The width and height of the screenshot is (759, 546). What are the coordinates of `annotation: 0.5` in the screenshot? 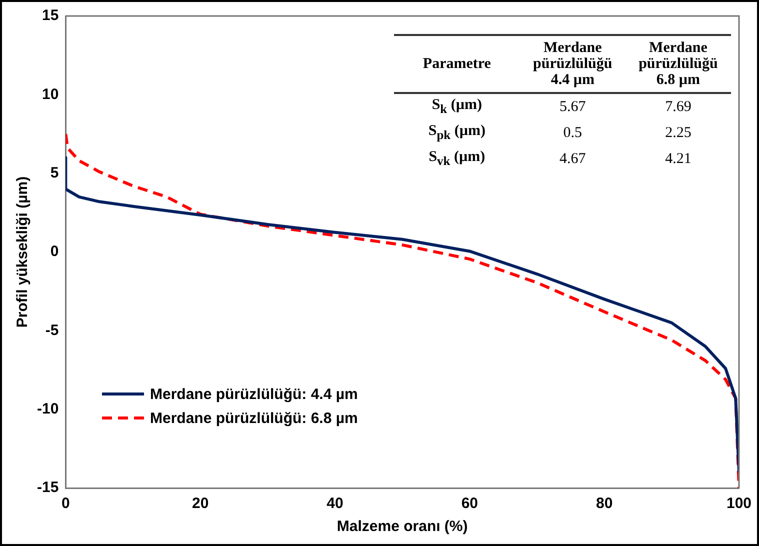 It's located at (573, 133).